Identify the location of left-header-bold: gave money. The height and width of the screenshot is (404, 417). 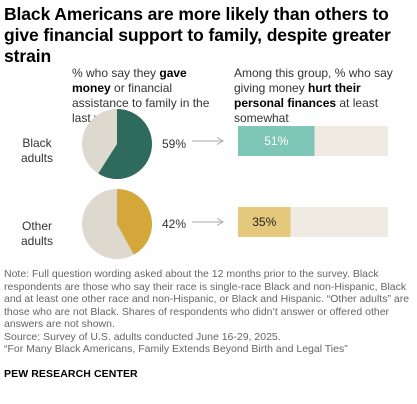
(129, 80).